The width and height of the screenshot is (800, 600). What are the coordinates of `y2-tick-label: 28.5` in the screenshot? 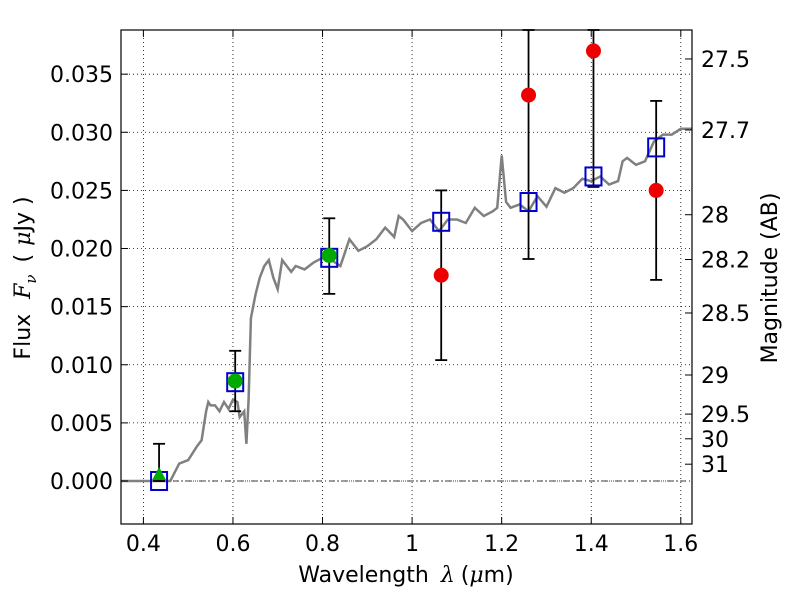 It's located at (725, 314).